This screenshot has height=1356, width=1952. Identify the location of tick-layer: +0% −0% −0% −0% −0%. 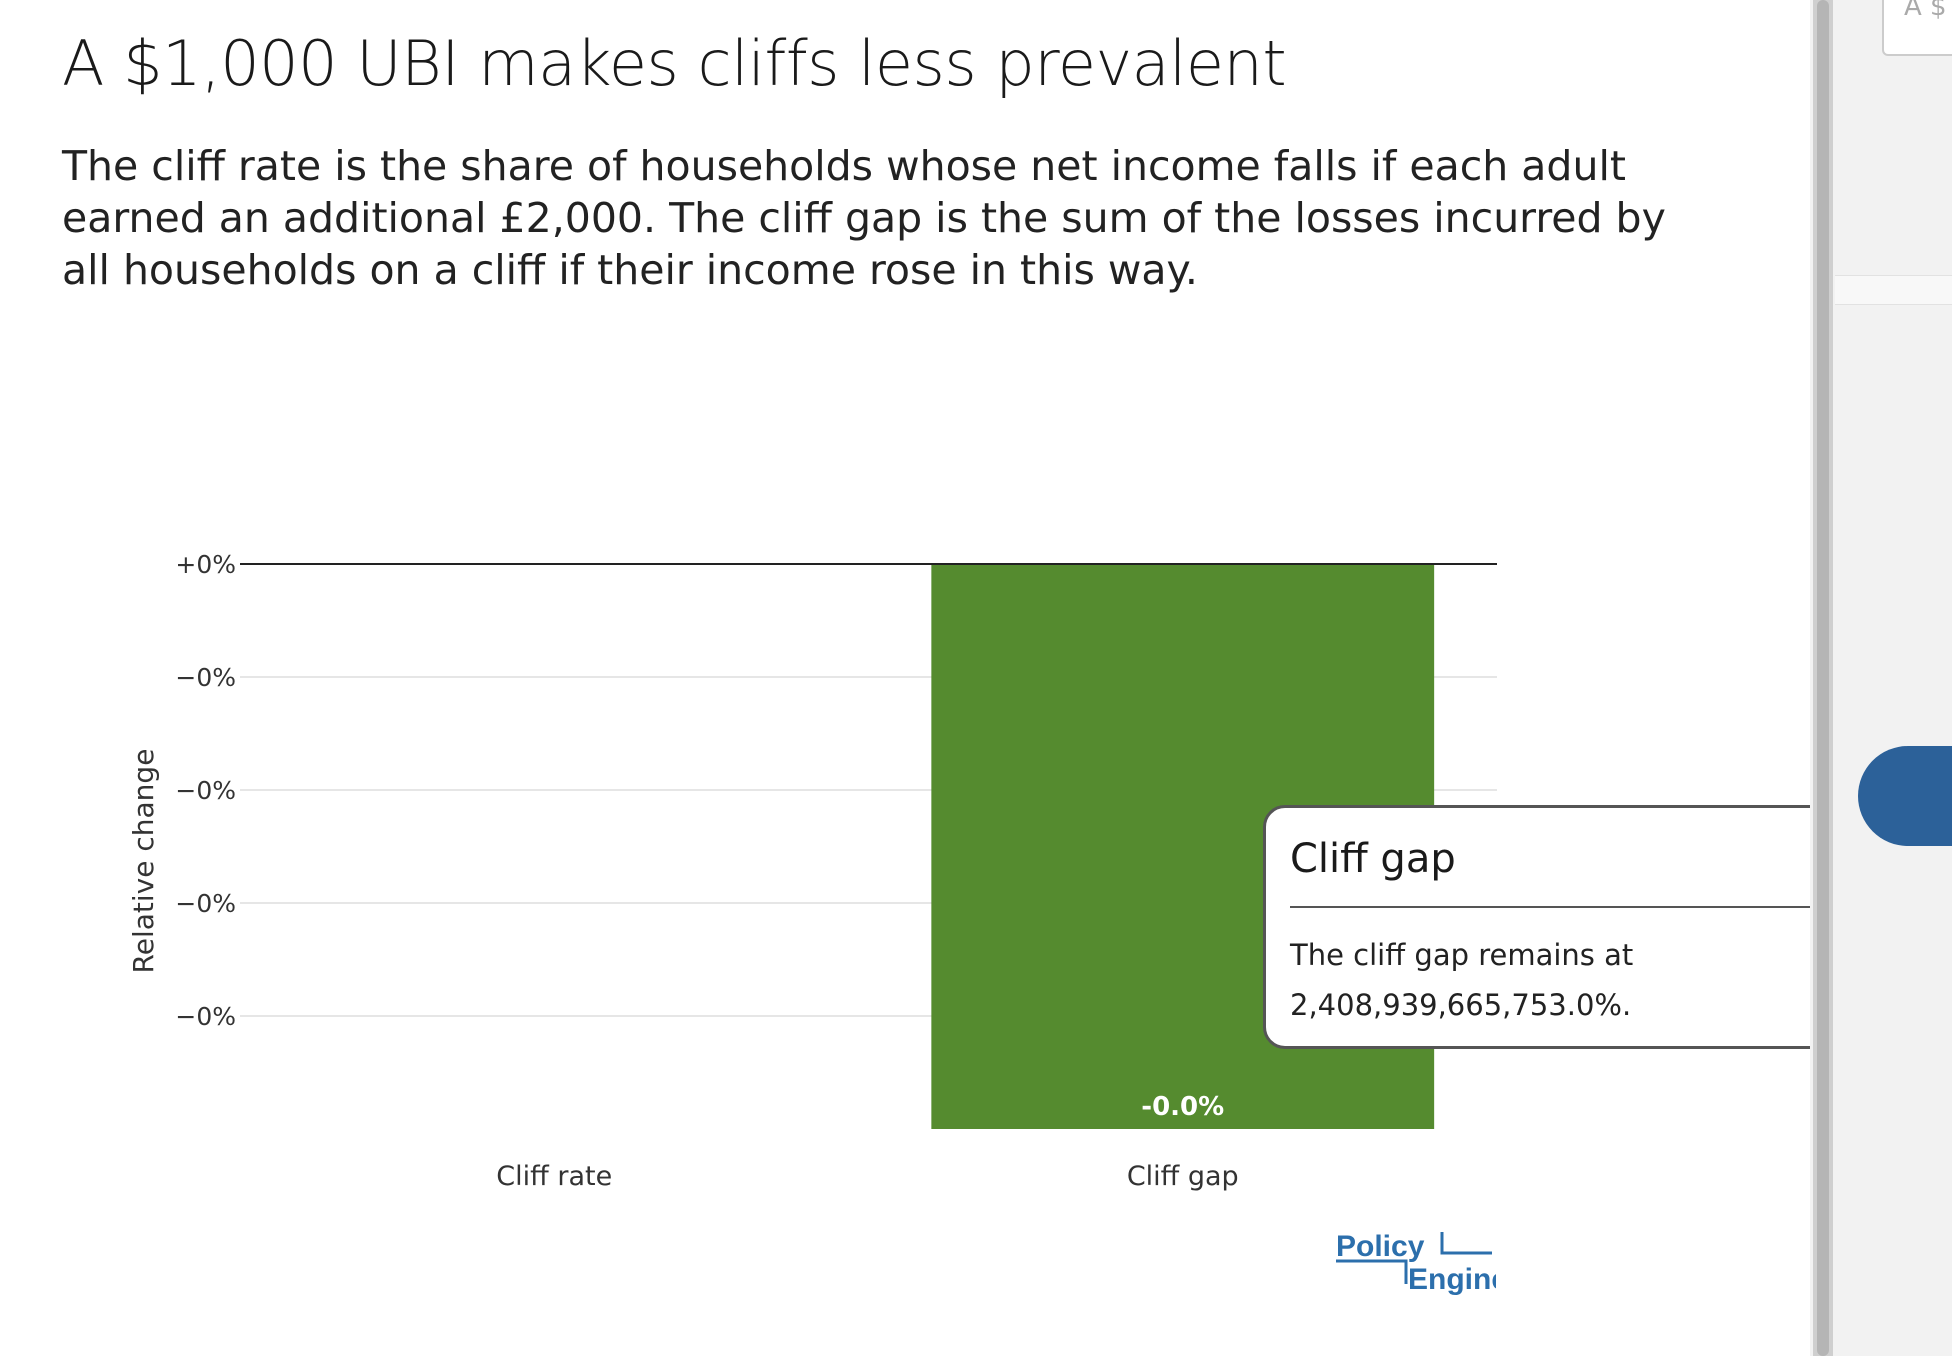
(205, 790).